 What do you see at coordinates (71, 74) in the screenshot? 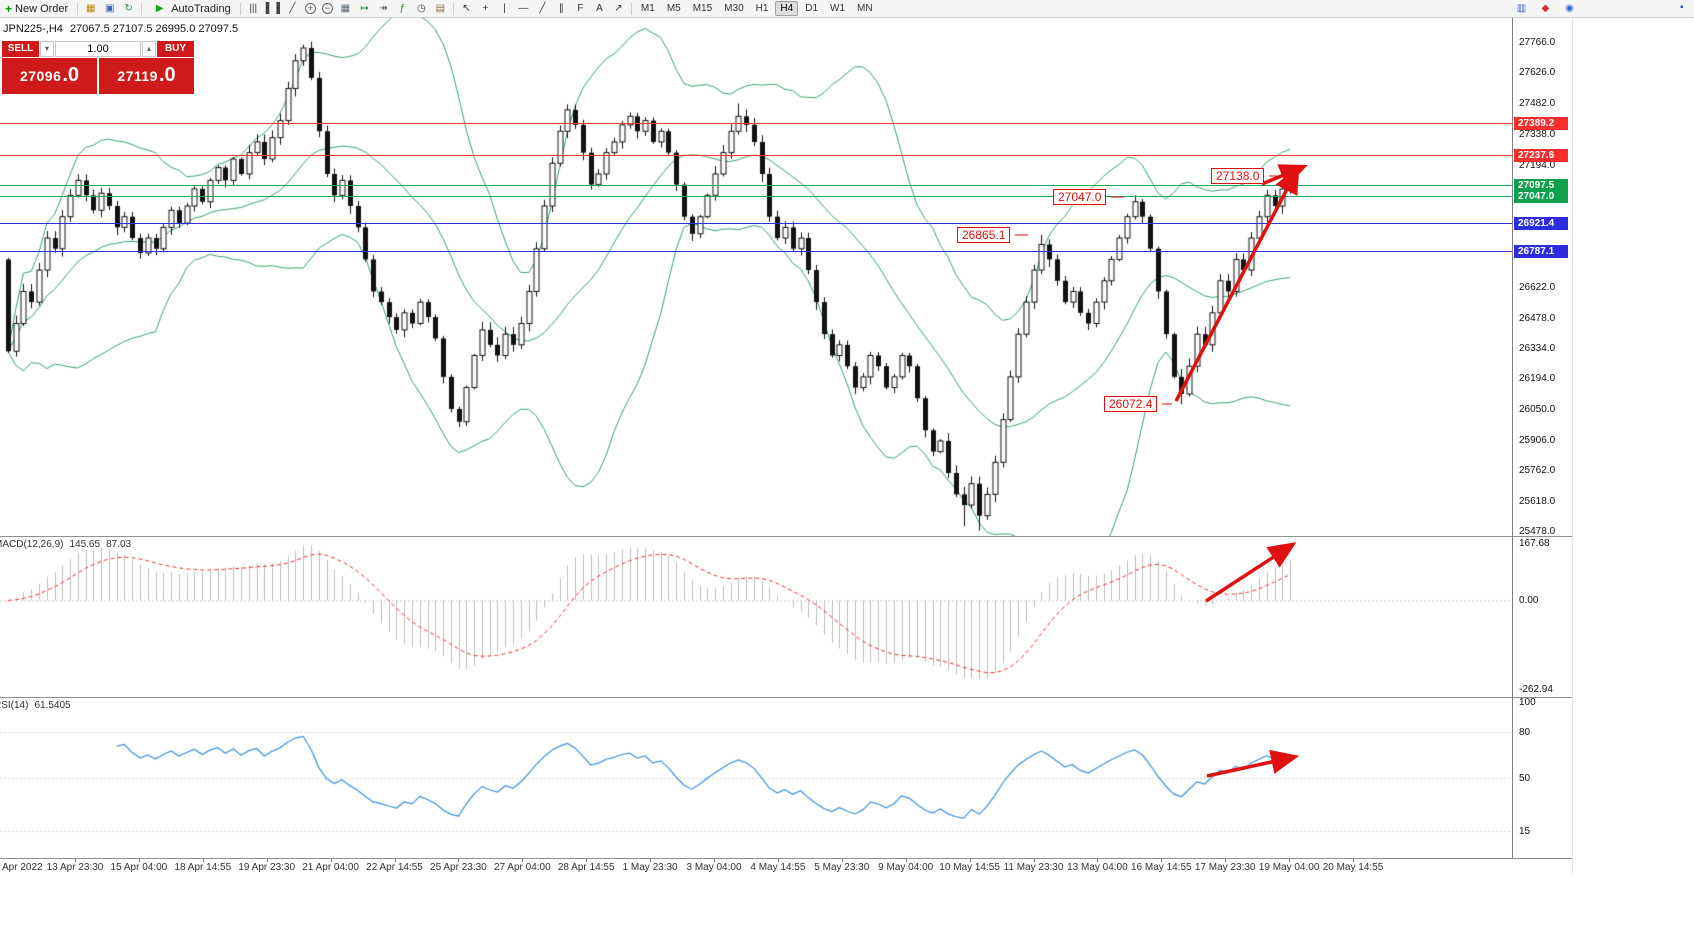
I see `sell-price-pips: .0` at bounding box center [71, 74].